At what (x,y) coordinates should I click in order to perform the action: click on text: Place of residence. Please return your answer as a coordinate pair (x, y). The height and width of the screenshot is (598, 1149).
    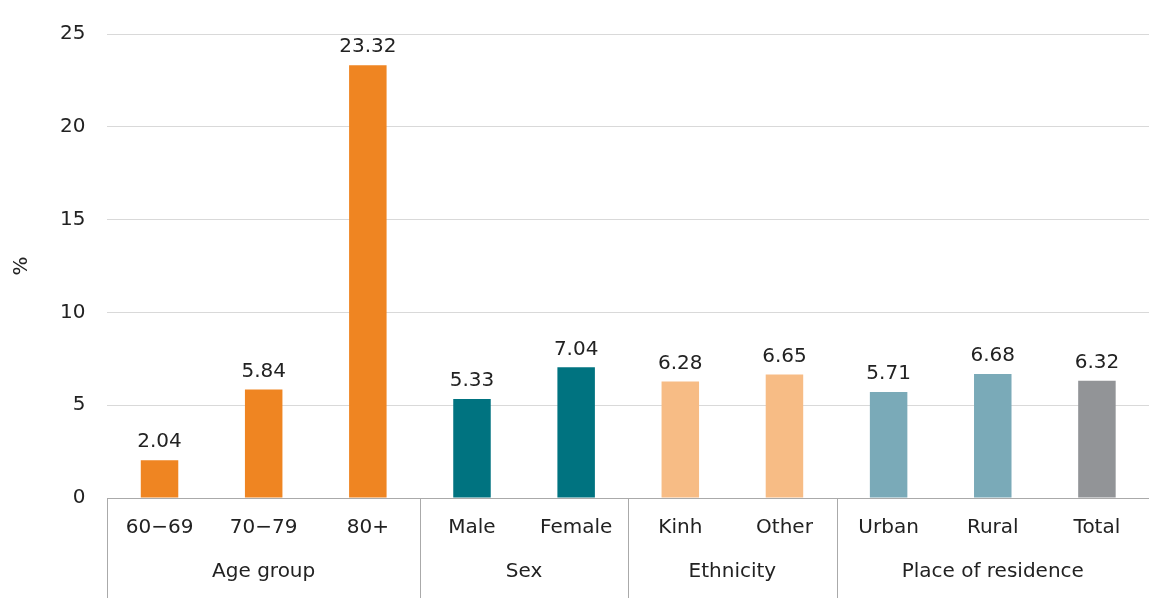
    Looking at the image, I should click on (992, 570).